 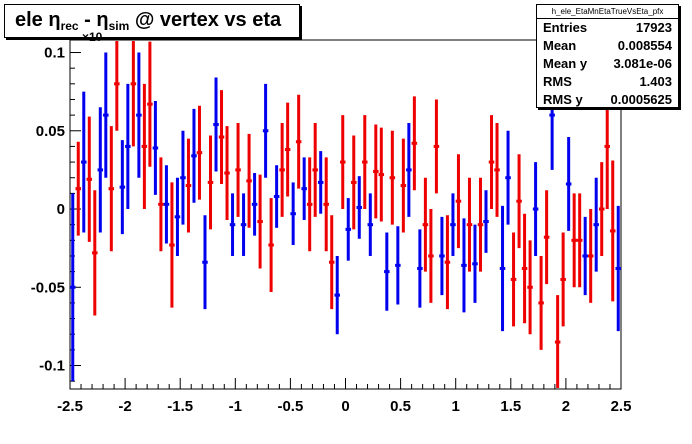 What do you see at coordinates (93, 20) in the screenshot?
I see `title-mid: - η` at bounding box center [93, 20].